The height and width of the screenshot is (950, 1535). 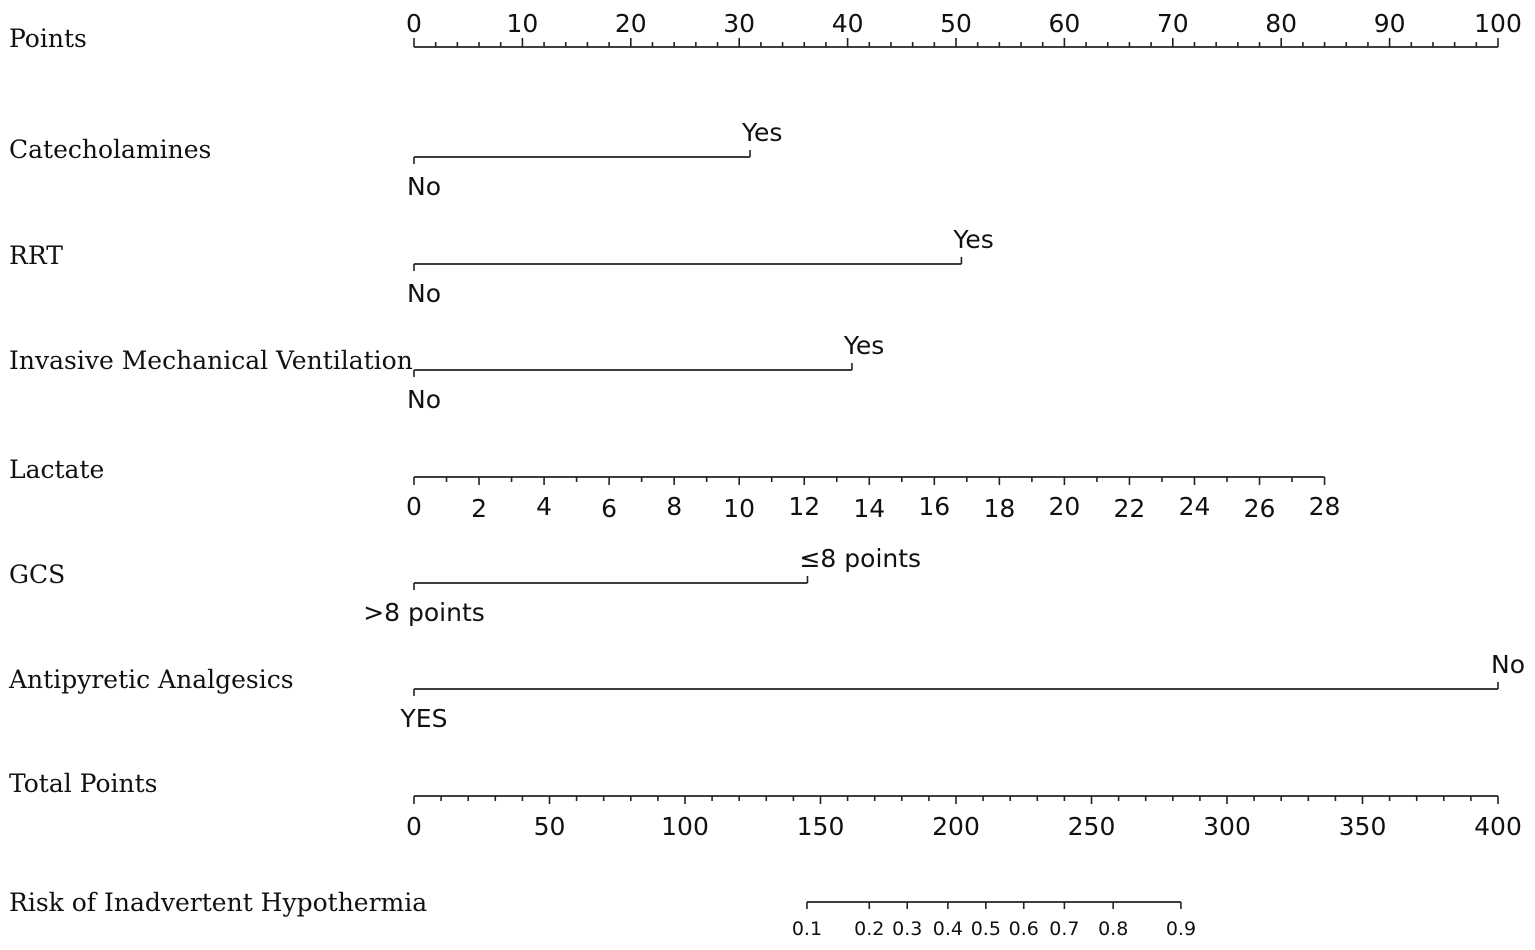 I want to click on risk-tick-label: 0.8, so click(x=1113, y=929).